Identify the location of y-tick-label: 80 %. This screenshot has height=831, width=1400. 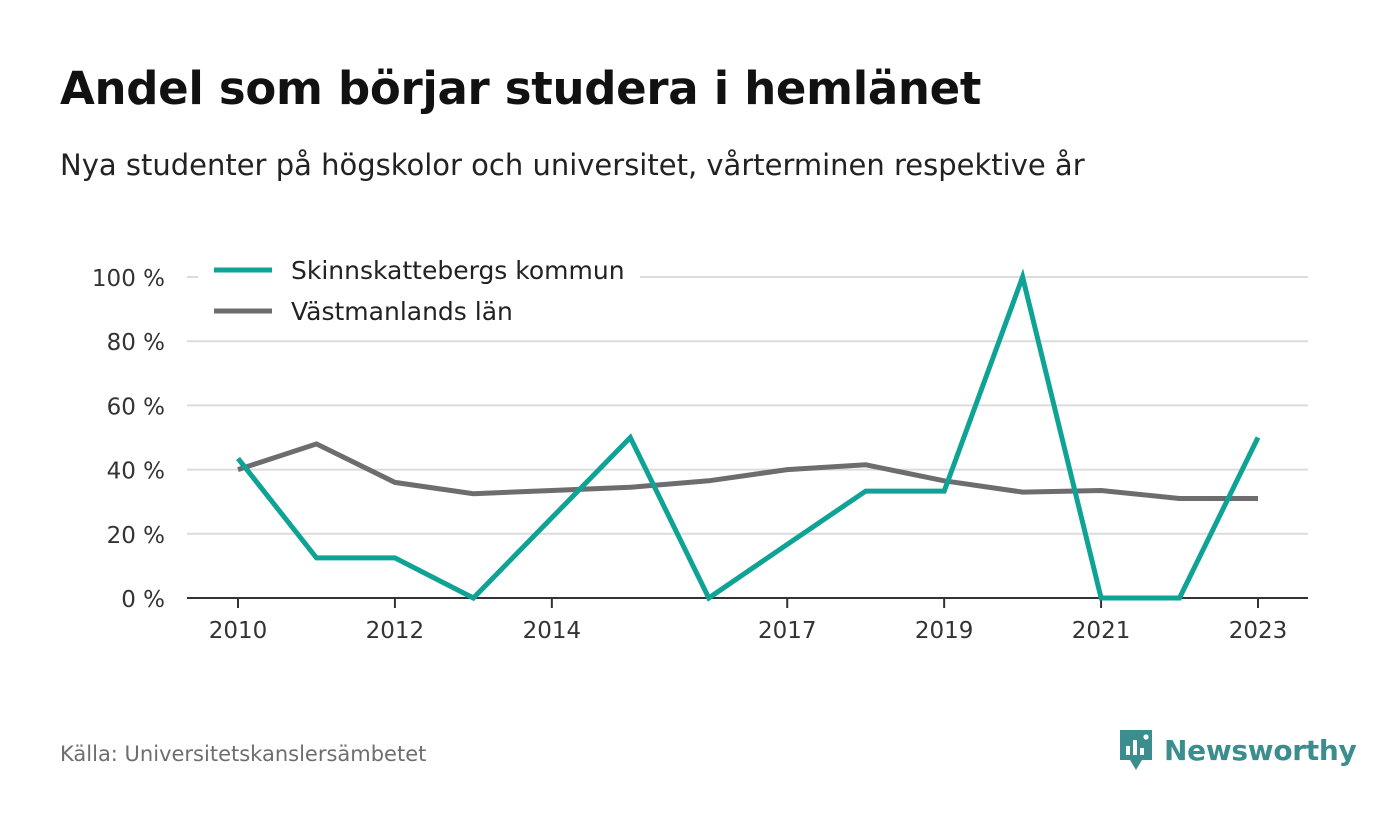
(136, 343).